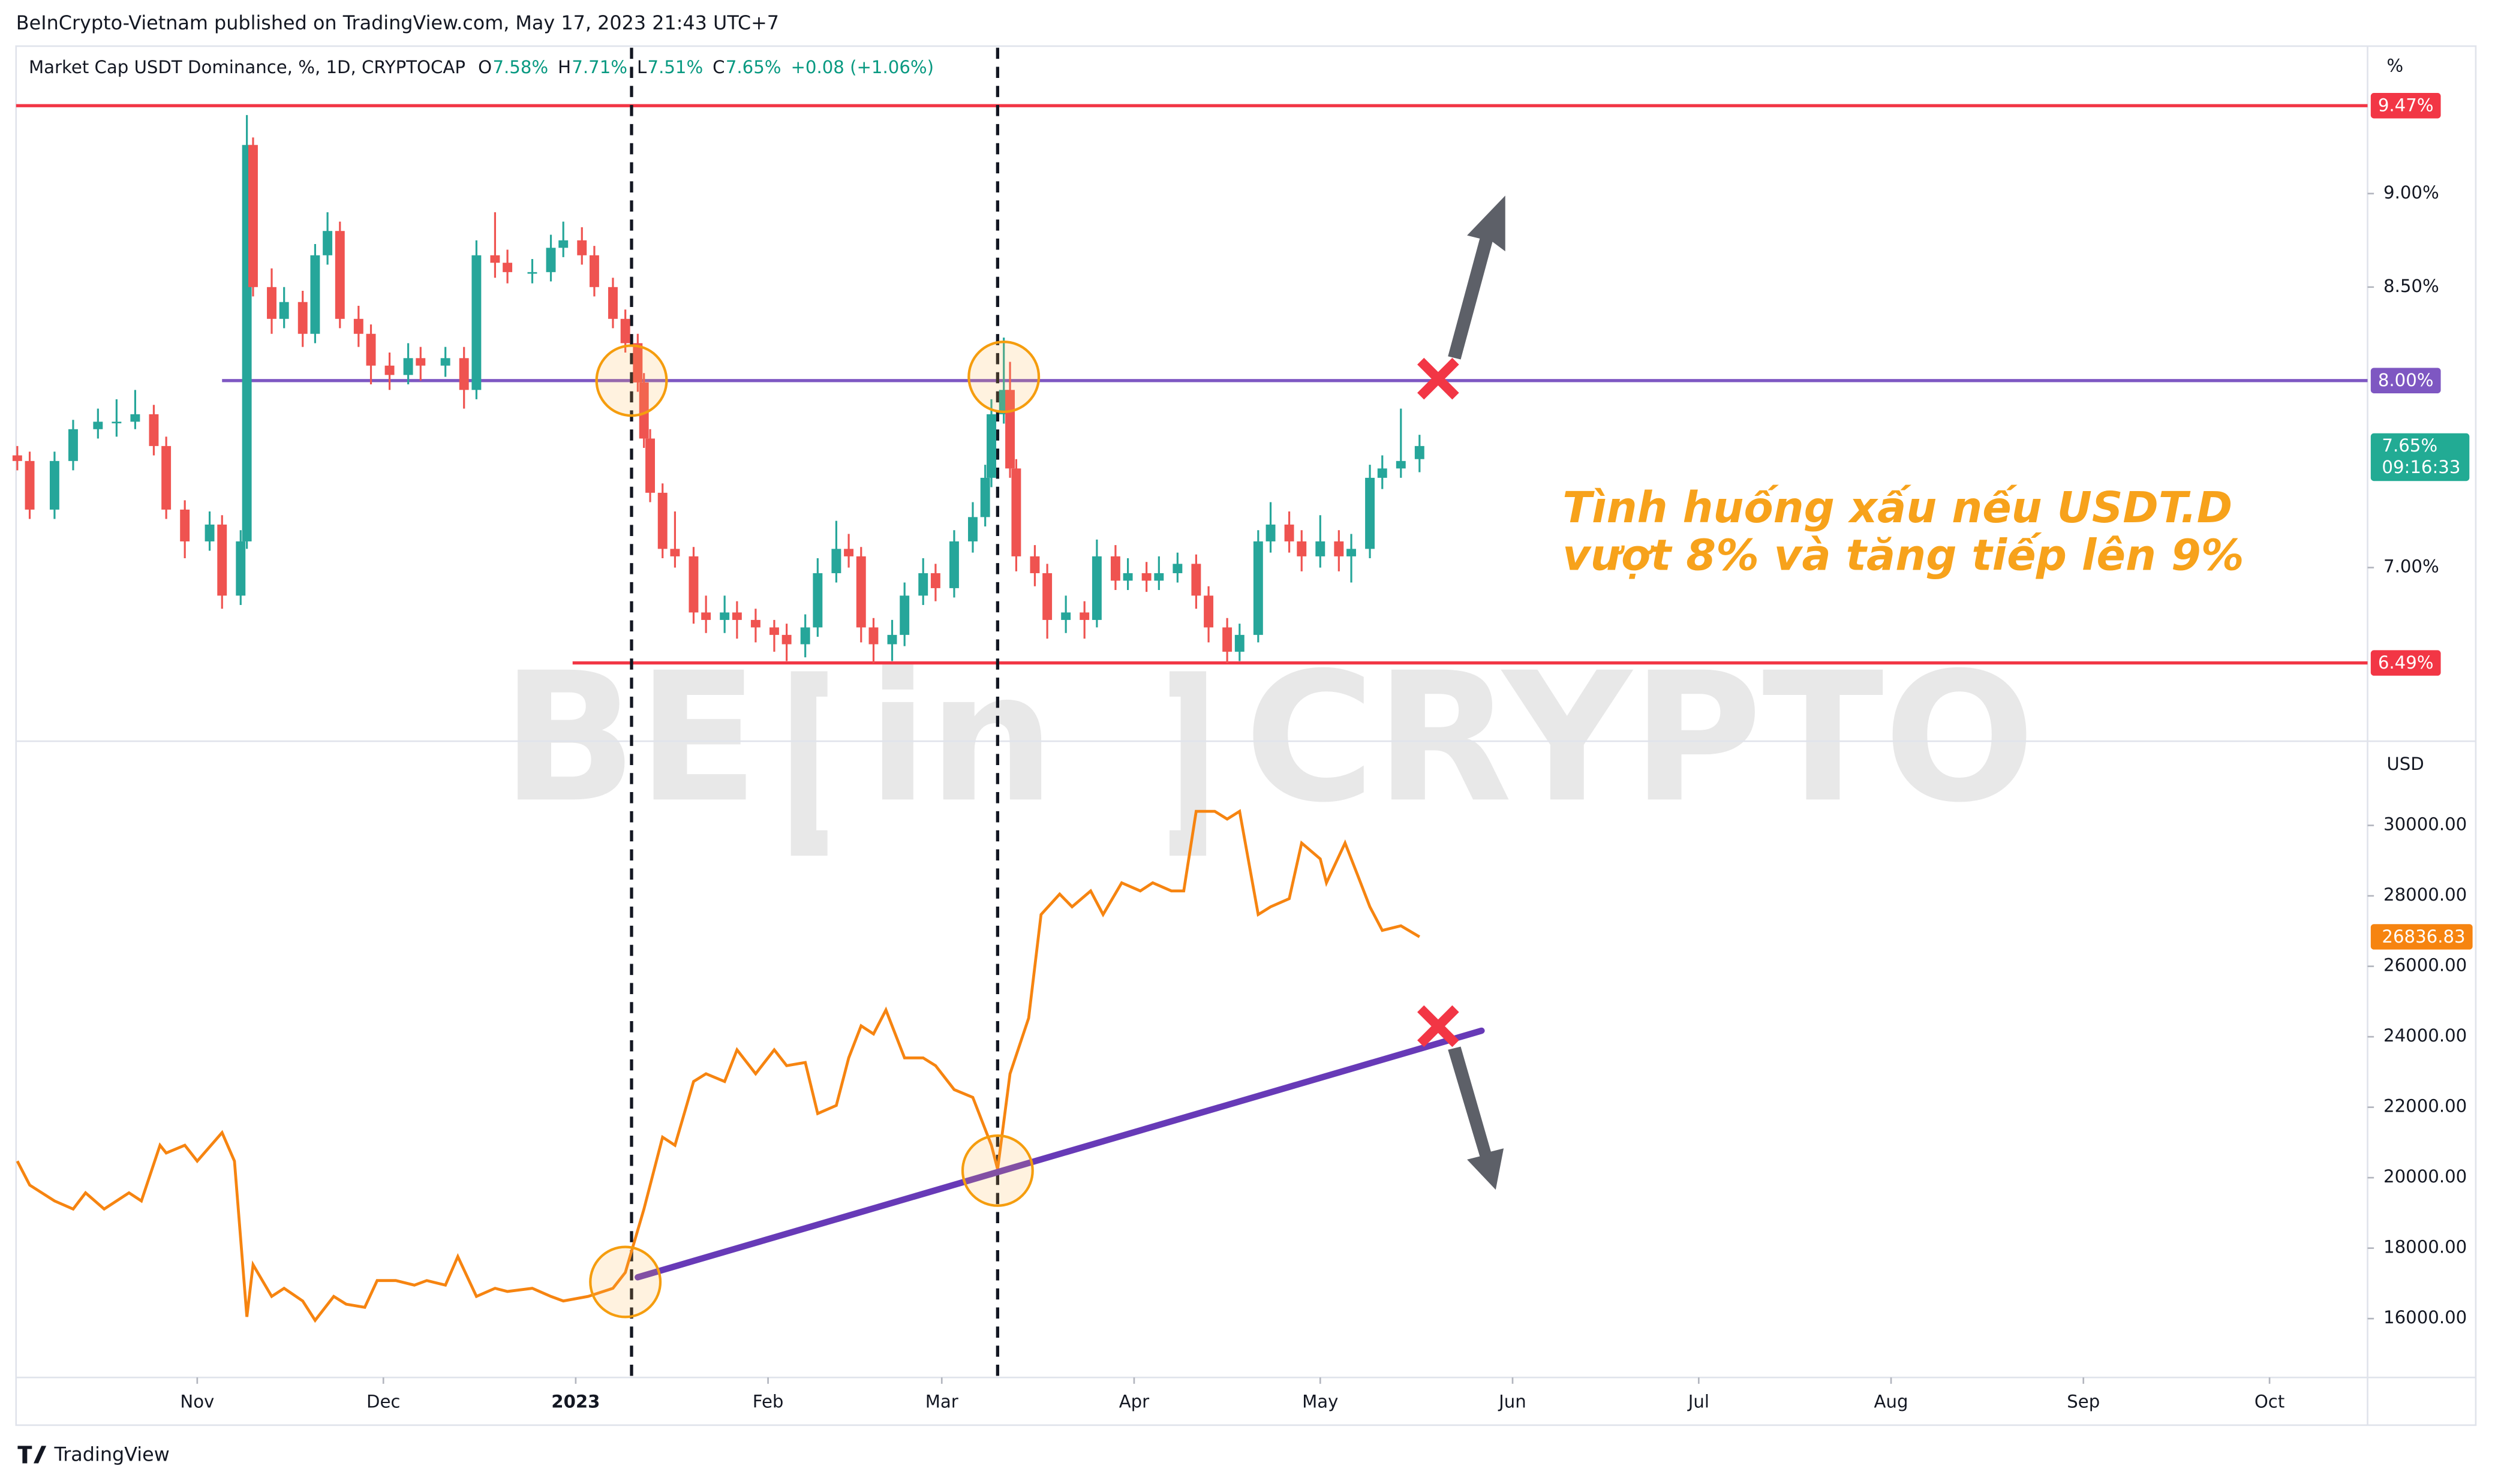  I want to click on y-tick-label: 8.50%, so click(2411, 286).